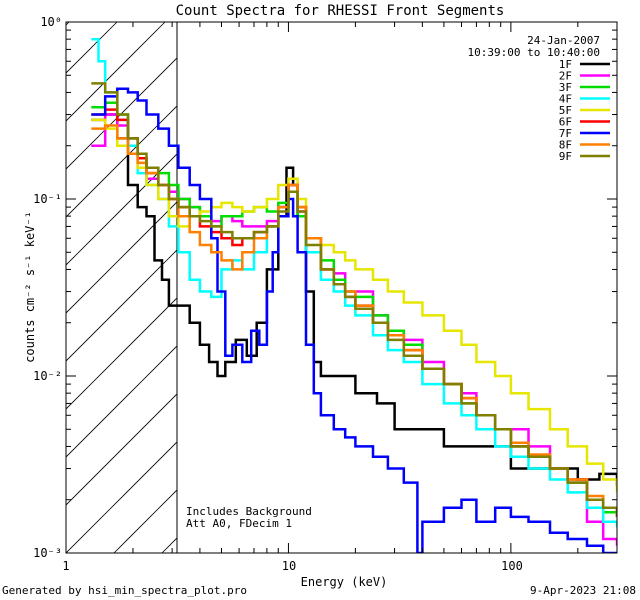 The image size is (640, 600). What do you see at coordinates (565, 110) in the screenshot?
I see `legend-label-5F: 5F` at bounding box center [565, 110].